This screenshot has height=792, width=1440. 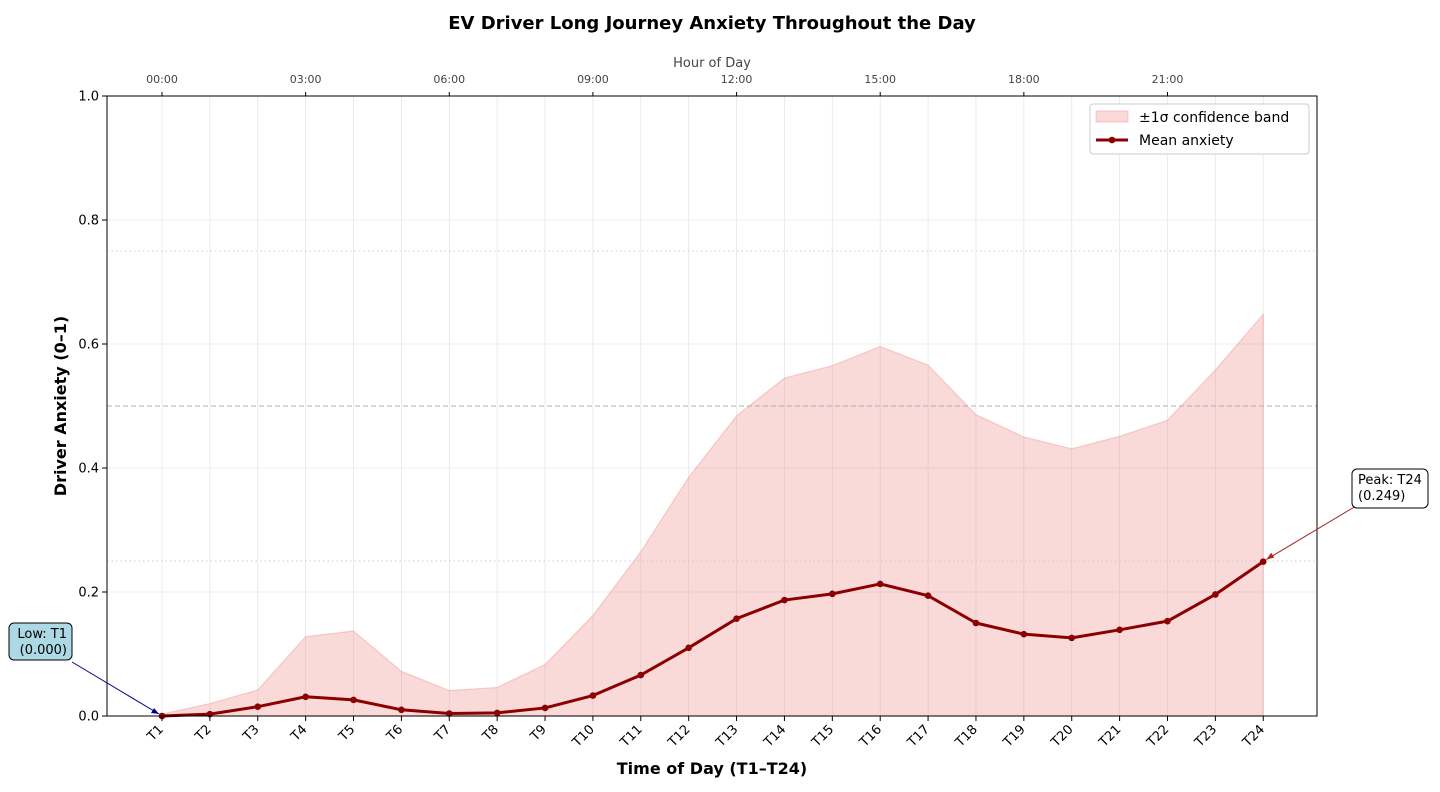 What do you see at coordinates (538, 733) in the screenshot?
I see `x-tick-label: T9` at bounding box center [538, 733].